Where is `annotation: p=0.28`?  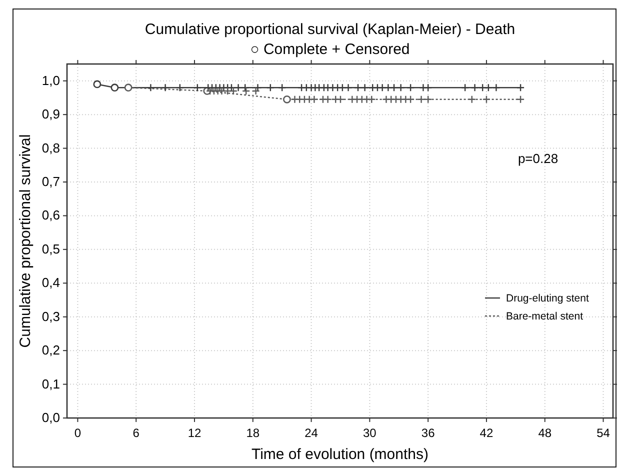
annotation: p=0.28 is located at coordinates (538, 158).